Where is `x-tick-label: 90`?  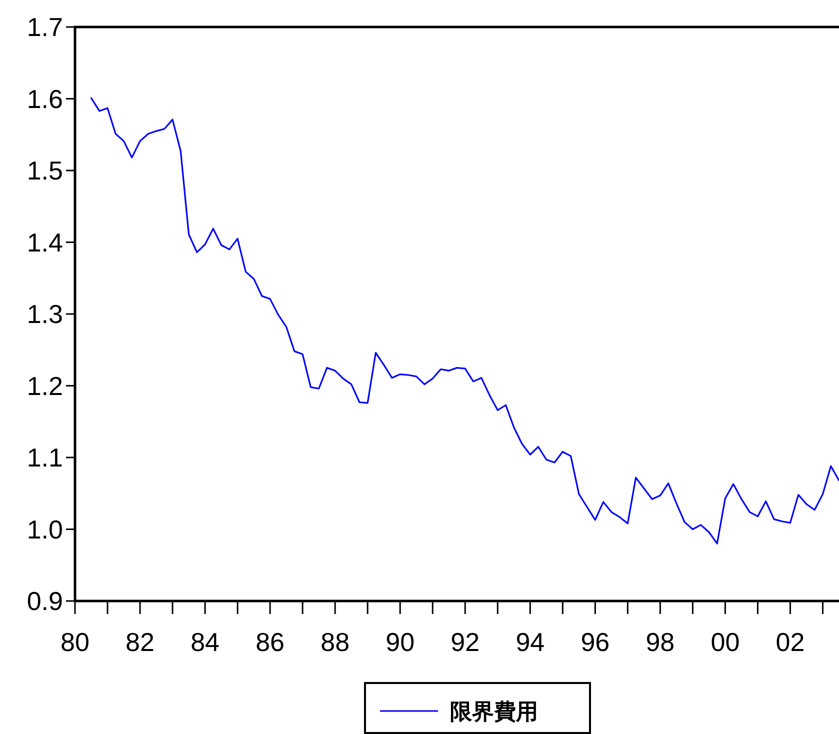 x-tick-label: 90 is located at coordinates (400, 642).